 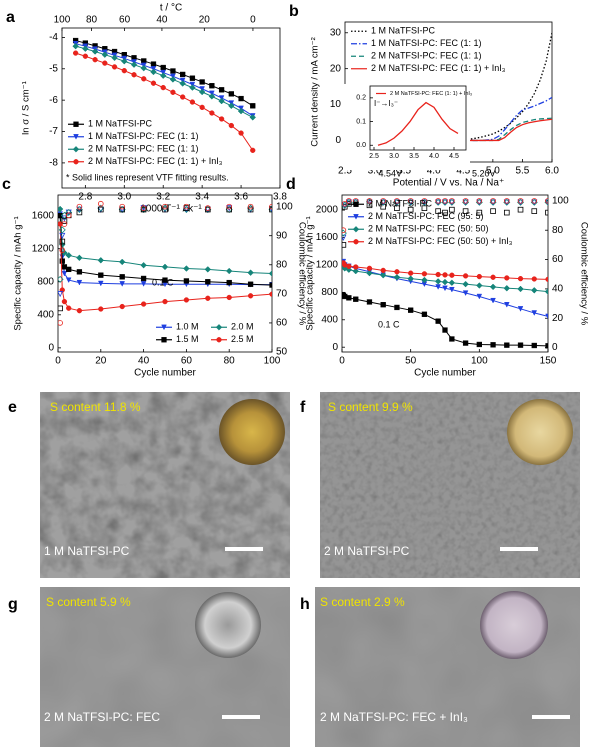 What do you see at coordinates (101, 361) in the screenshot?
I see `x-tick-label: 20` at bounding box center [101, 361].